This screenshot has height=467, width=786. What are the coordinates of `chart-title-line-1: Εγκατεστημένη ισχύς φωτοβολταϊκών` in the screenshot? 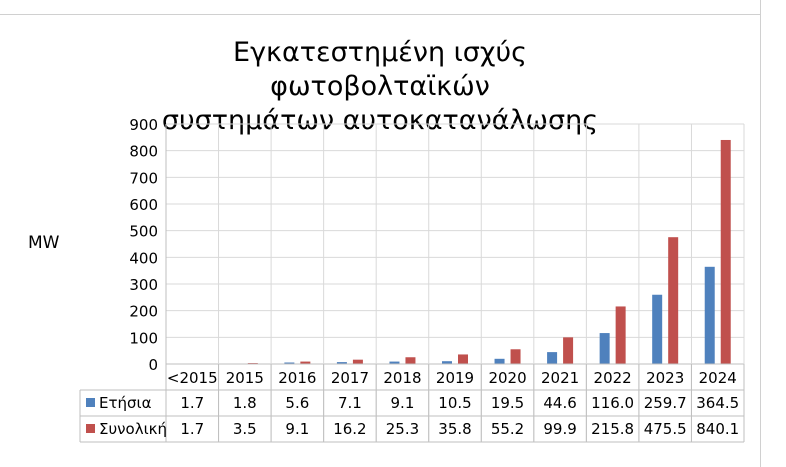 It's located at (380, 69).